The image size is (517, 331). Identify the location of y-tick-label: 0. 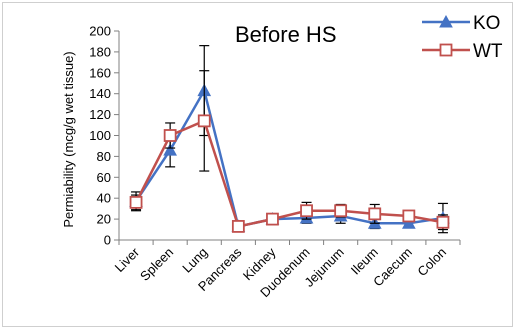
(107, 240).